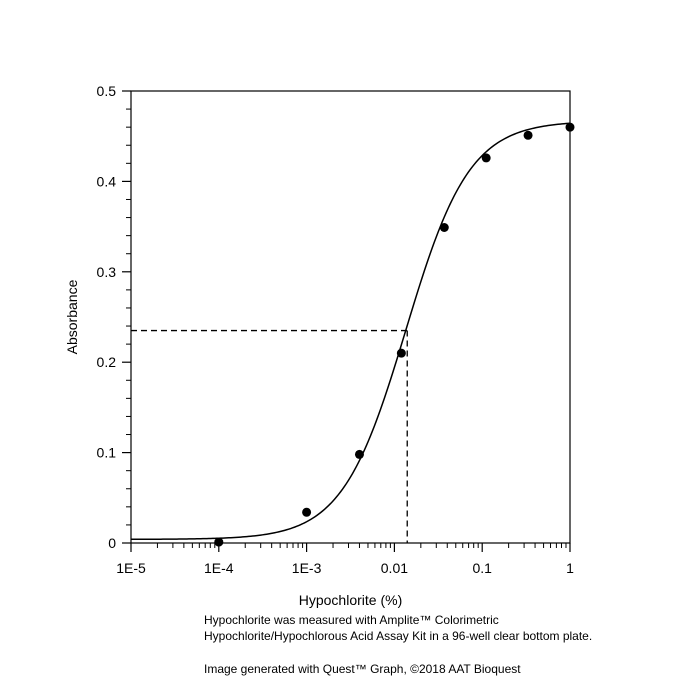  I want to click on x-tick-label: 0.1, so click(482, 568).